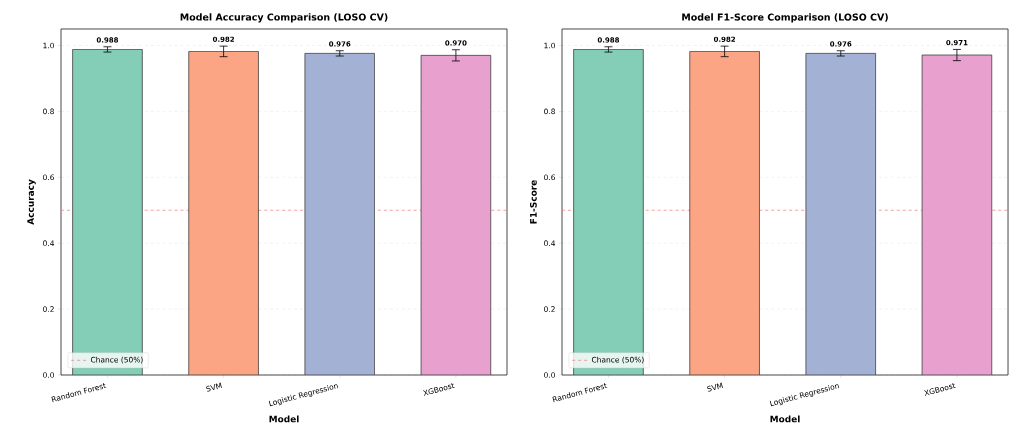 The image size is (1010, 433). Describe the element at coordinates (31, 202) in the screenshot. I see `y-axis-title: Accuracy` at that location.